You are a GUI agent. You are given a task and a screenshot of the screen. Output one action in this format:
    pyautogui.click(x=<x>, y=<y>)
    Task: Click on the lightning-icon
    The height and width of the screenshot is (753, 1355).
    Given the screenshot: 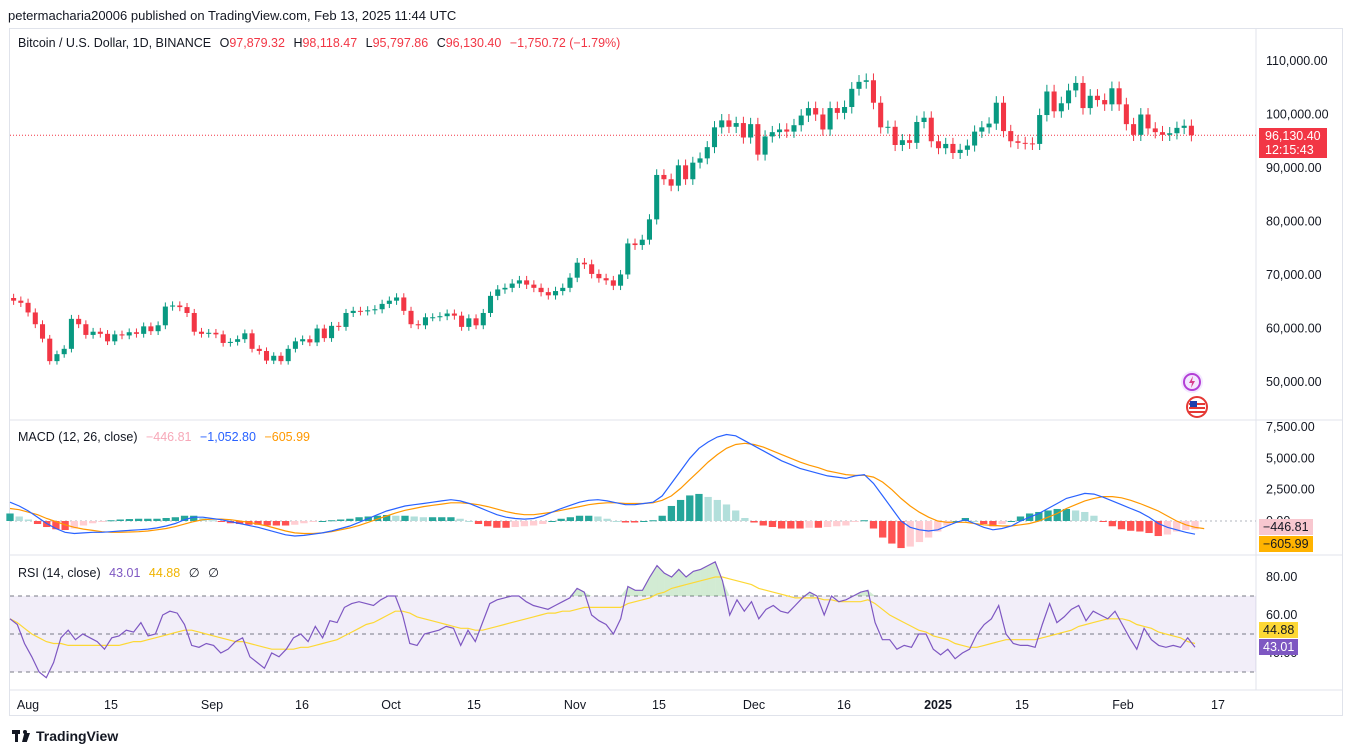 What is the action you would take?
    pyautogui.click(x=1192, y=382)
    